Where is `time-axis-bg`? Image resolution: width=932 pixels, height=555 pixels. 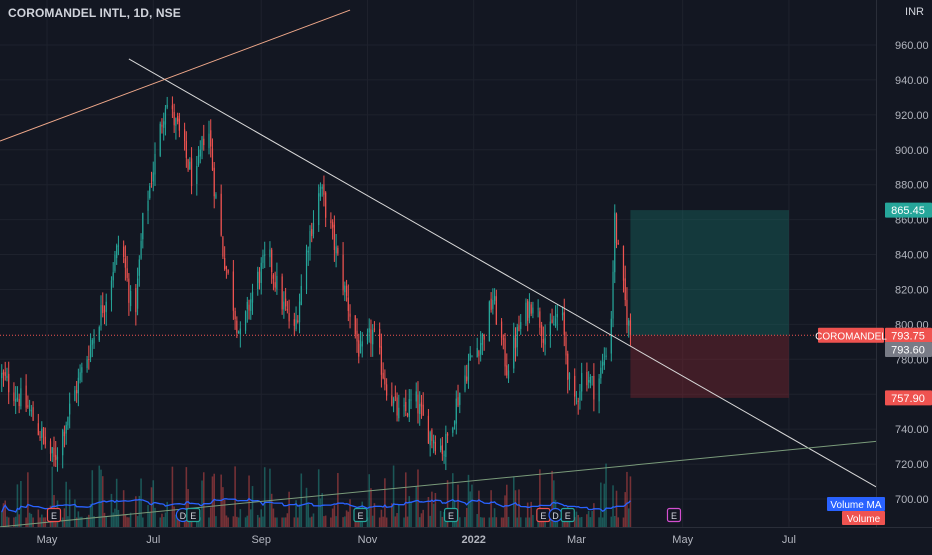
time-axis-bg is located at coordinates (466, 538).